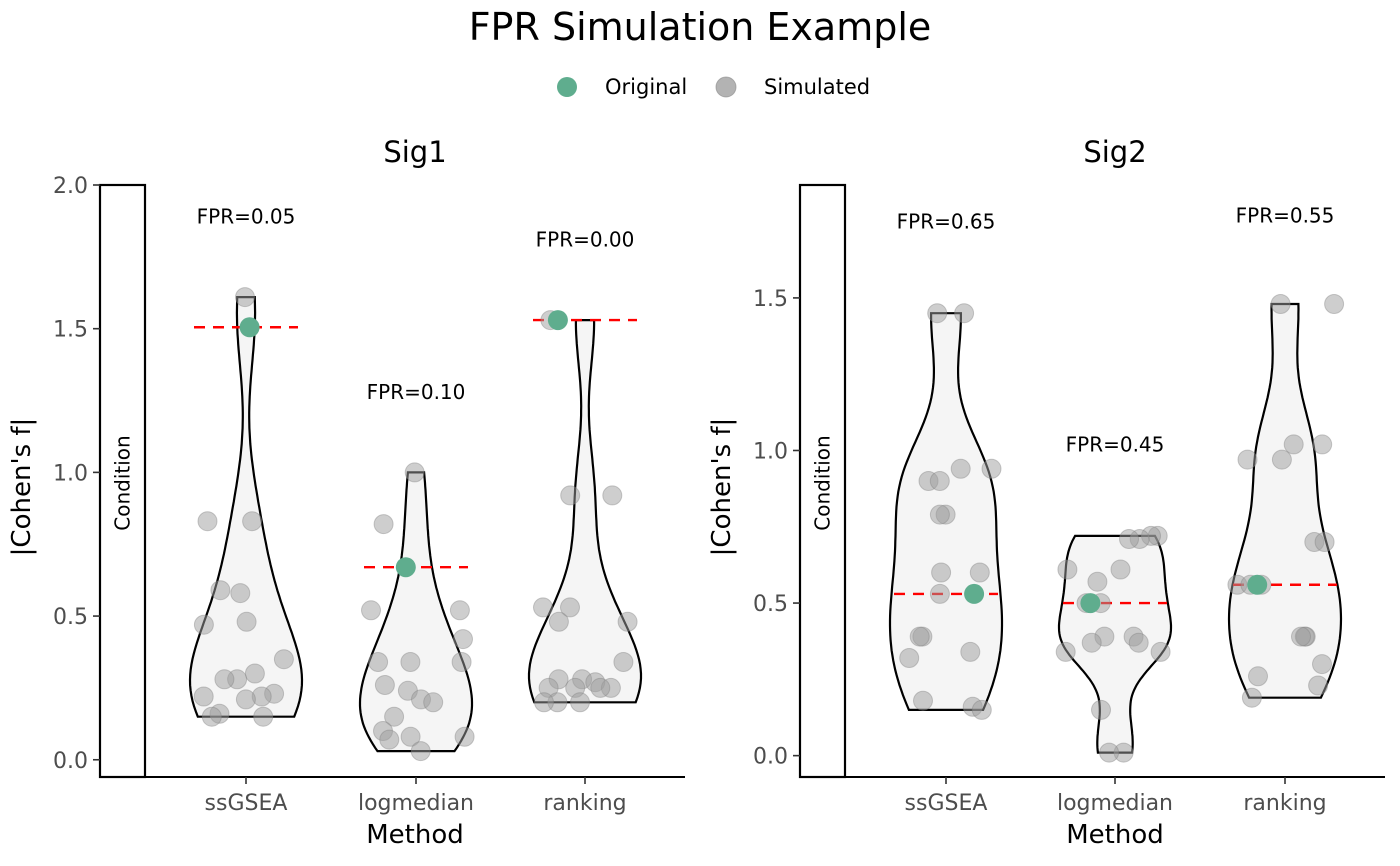 The image size is (1400, 866). Describe the element at coordinates (584, 803) in the screenshot. I see `x-tick-label: ranking` at that location.